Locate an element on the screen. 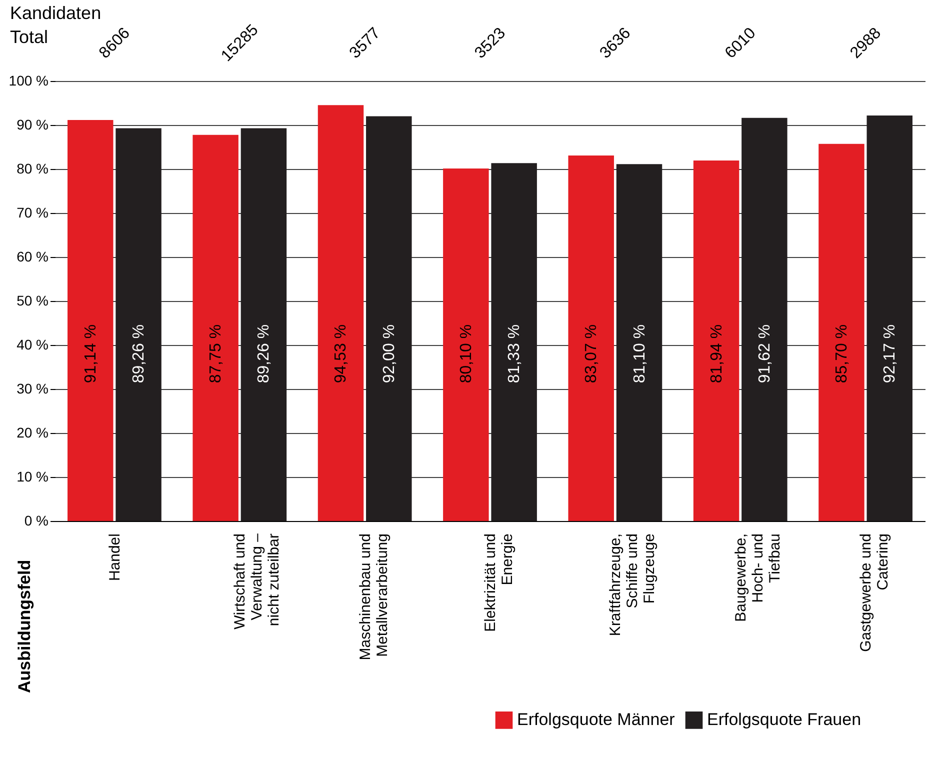  x-tick-label: Elektrizität und Energie is located at coordinates (499, 583).